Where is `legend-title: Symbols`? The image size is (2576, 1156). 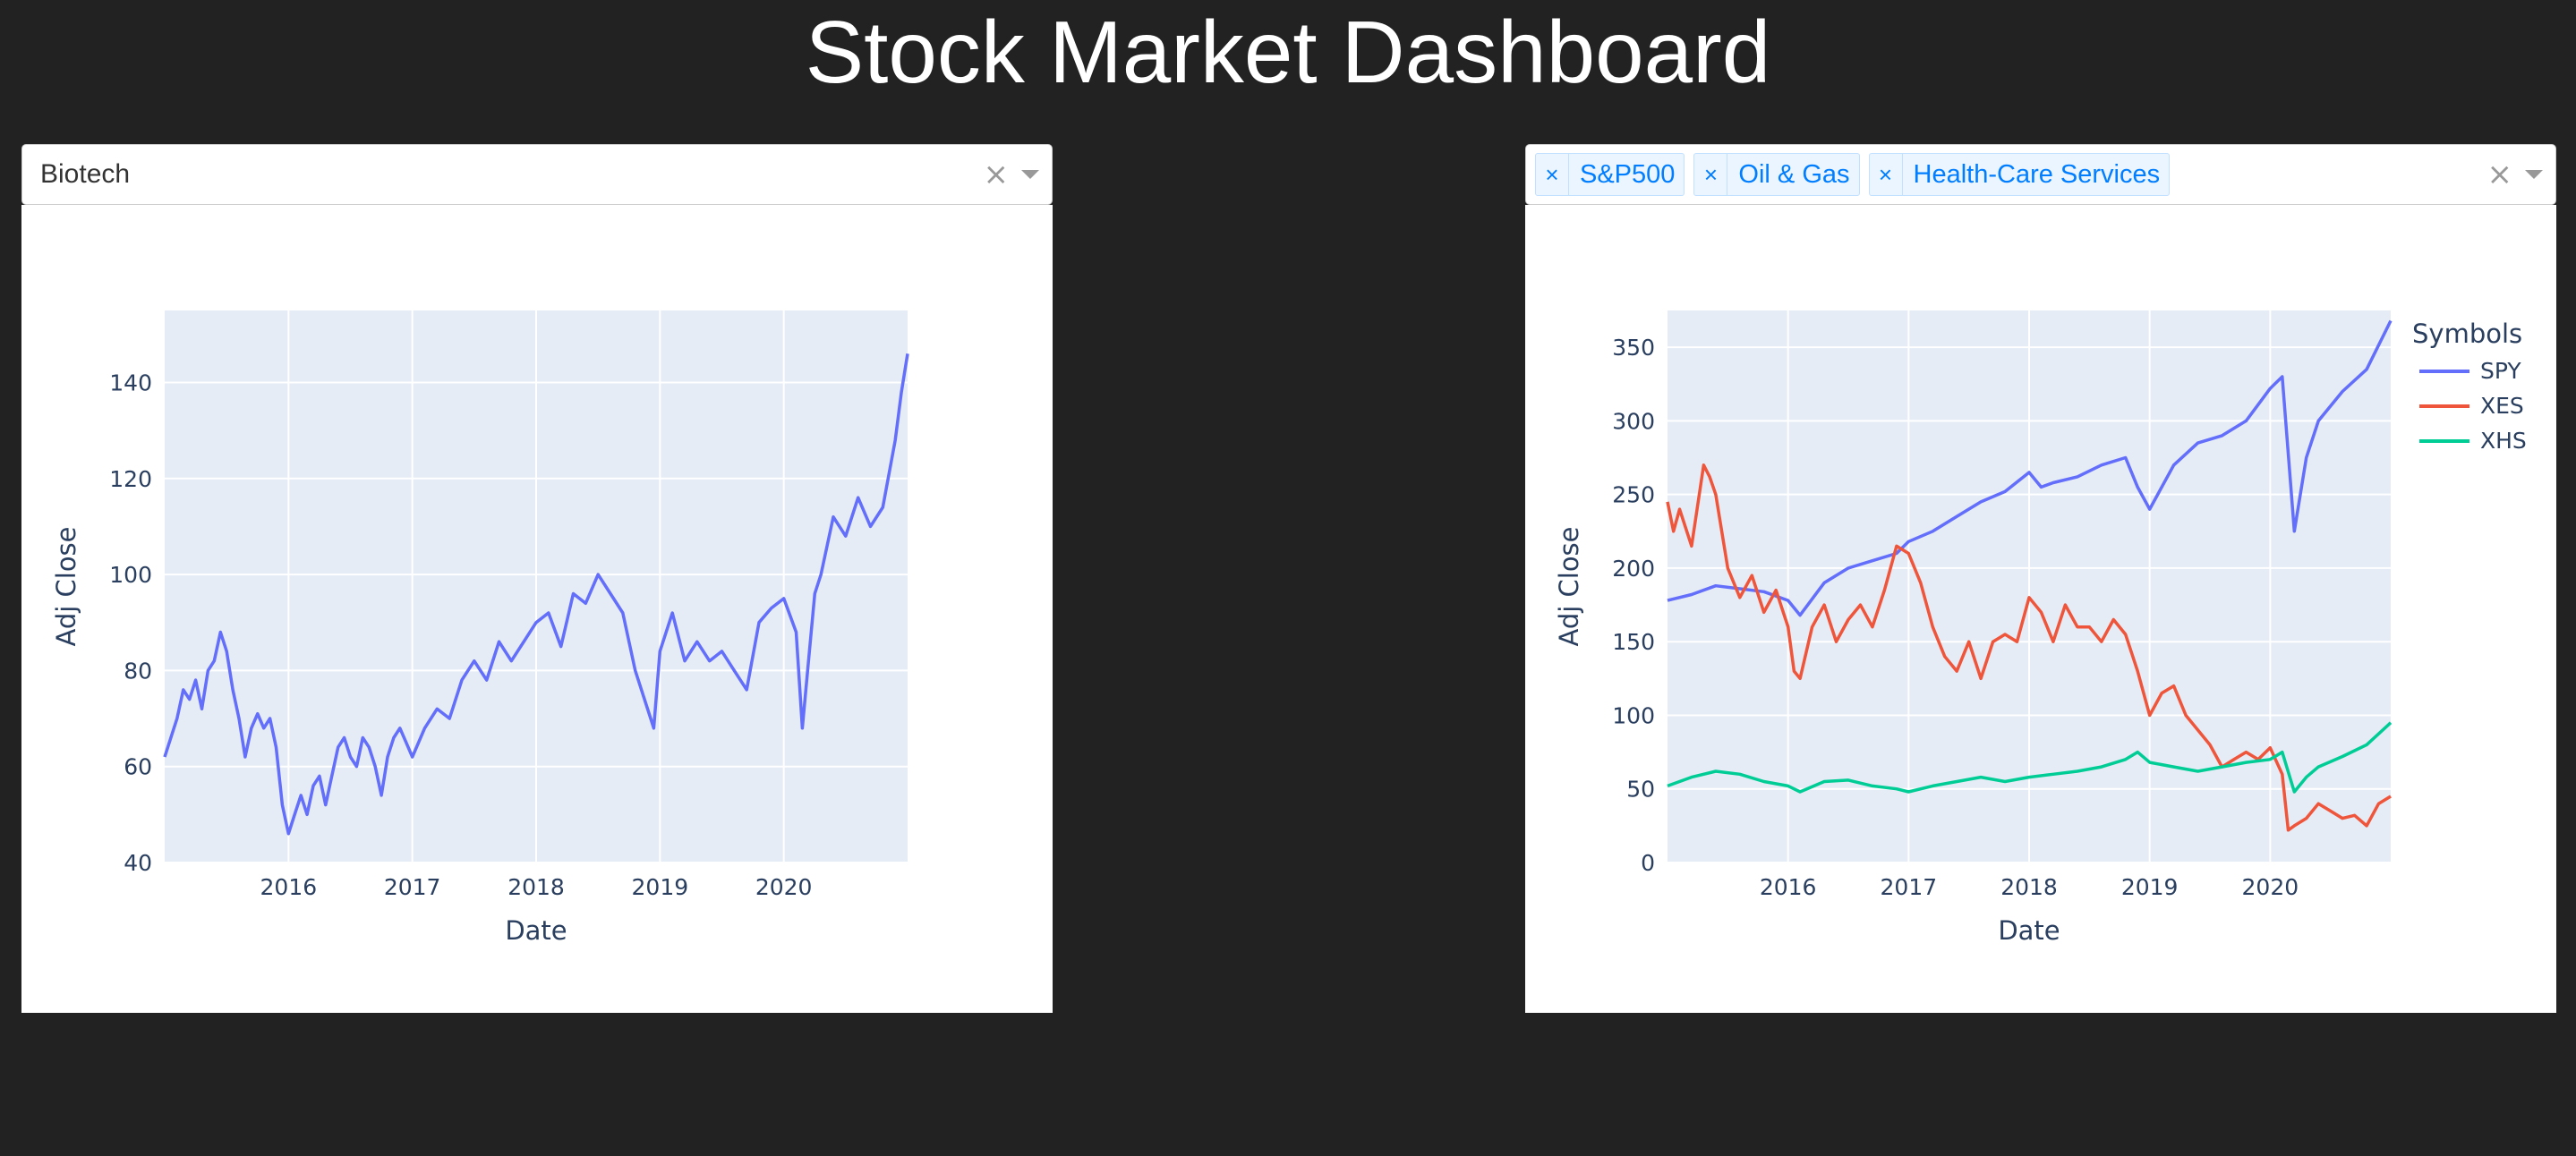 legend-title: Symbols is located at coordinates (2467, 334).